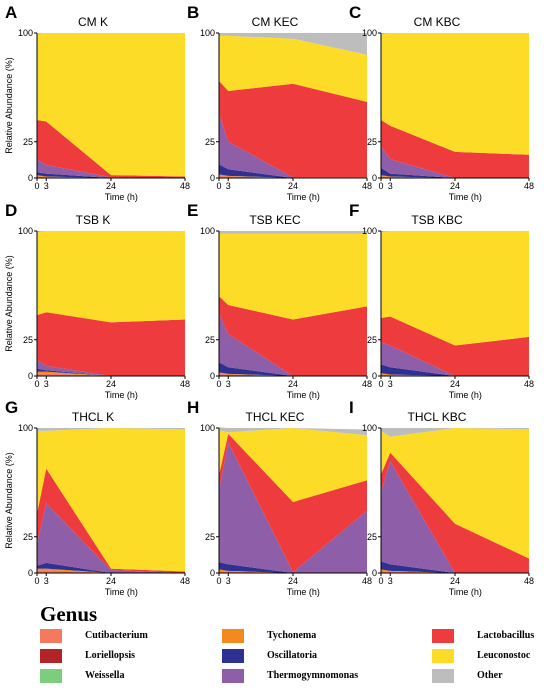  What do you see at coordinates (355, 12) in the screenshot?
I see `panel-letter: C` at bounding box center [355, 12].